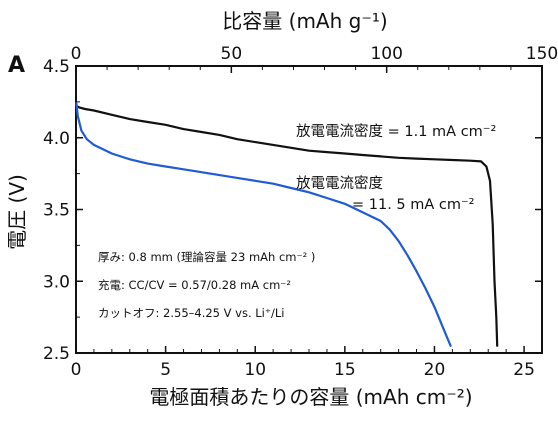  I want to click on x-tick-label: 10, so click(255, 370).